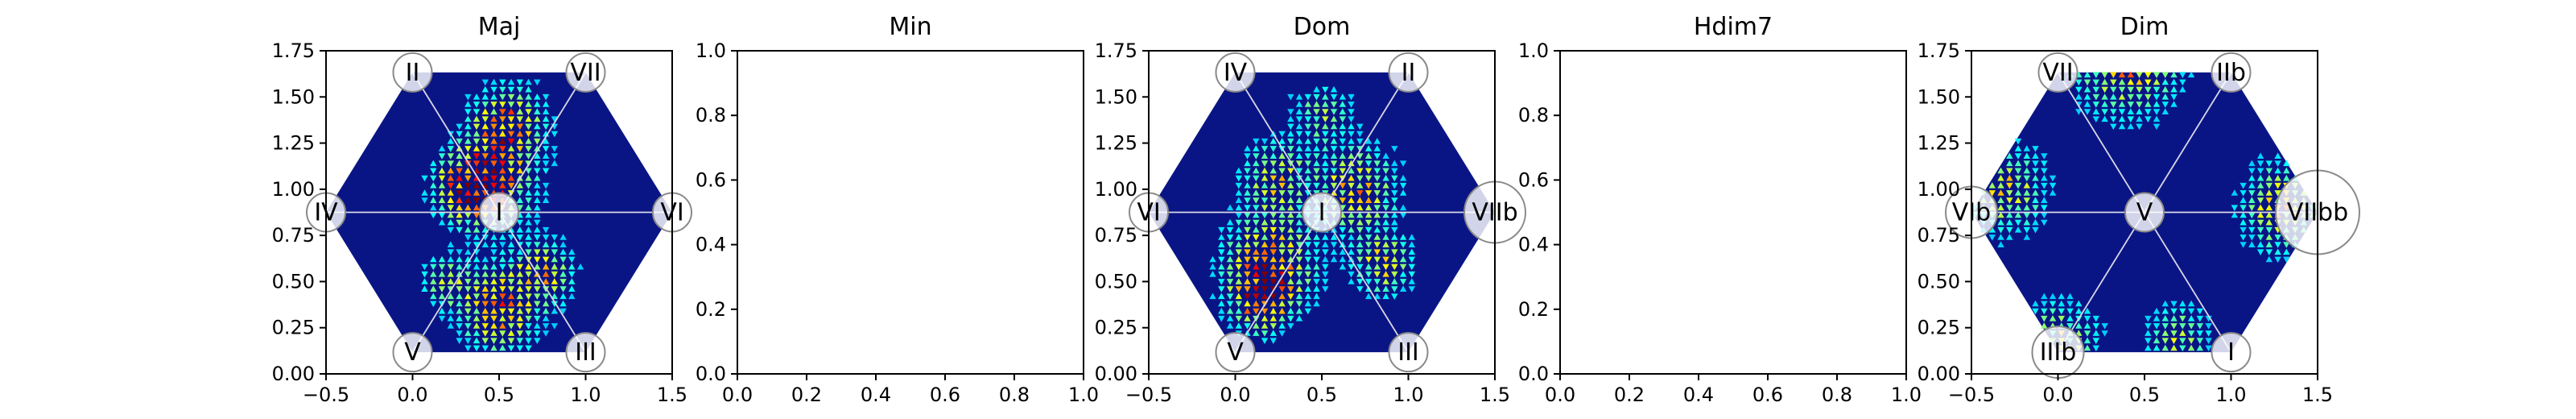  What do you see at coordinates (1939, 190) in the screenshot?
I see `y-tick-label: 1.00` at bounding box center [1939, 190].